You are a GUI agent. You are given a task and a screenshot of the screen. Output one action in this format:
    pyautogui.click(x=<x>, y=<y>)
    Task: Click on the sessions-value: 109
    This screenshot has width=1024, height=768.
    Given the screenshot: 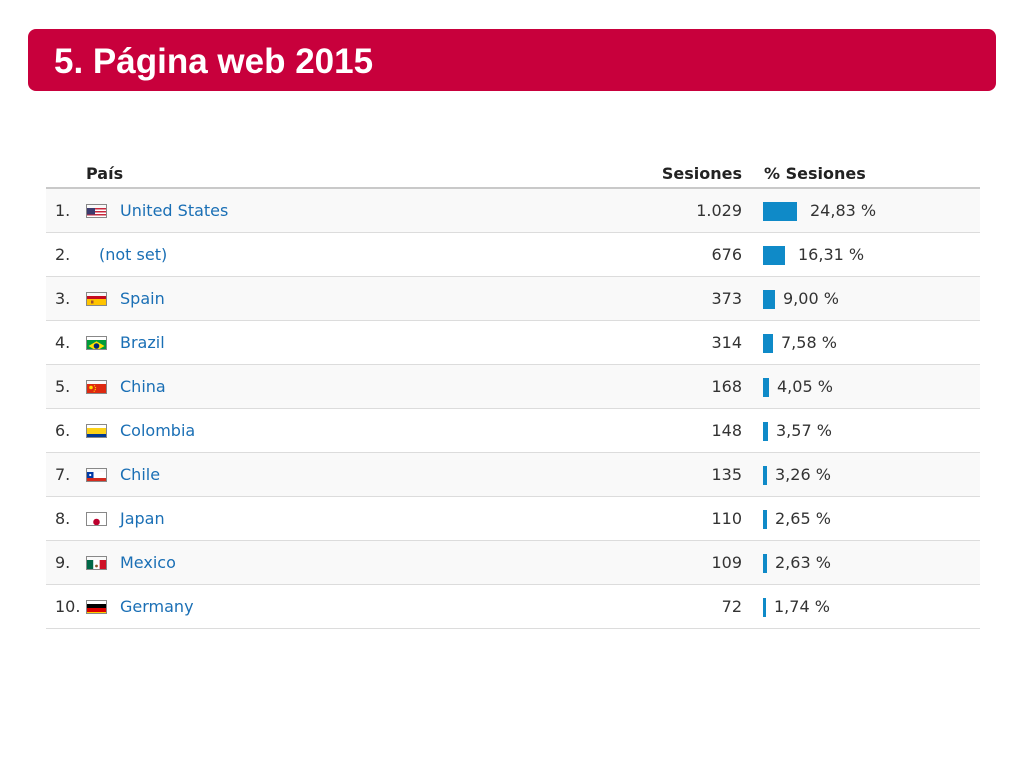 What is the action you would take?
    pyautogui.click(x=726, y=562)
    